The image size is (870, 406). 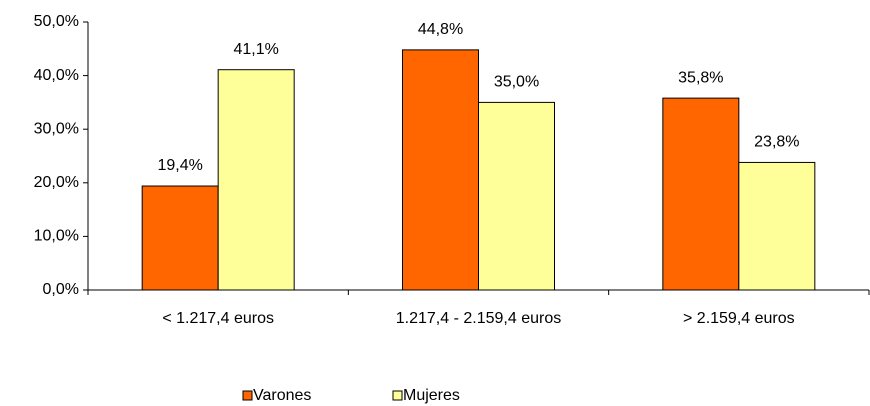 What do you see at coordinates (179, 165) in the screenshot?
I see `value-label: 19,4%` at bounding box center [179, 165].